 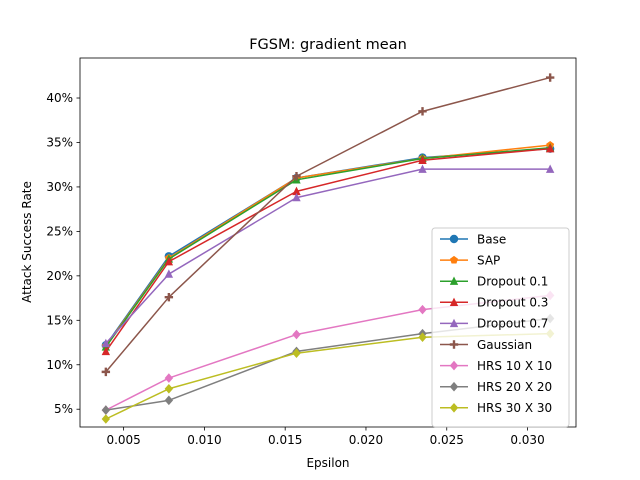 What do you see at coordinates (473, 239) in the screenshot?
I see `legend-entry: Base` at bounding box center [473, 239].